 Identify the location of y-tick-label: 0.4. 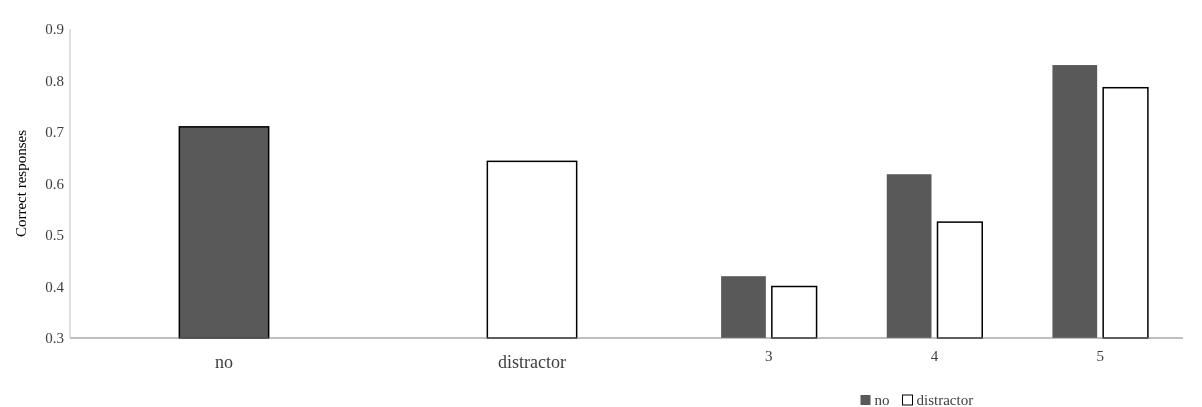
(55, 286).